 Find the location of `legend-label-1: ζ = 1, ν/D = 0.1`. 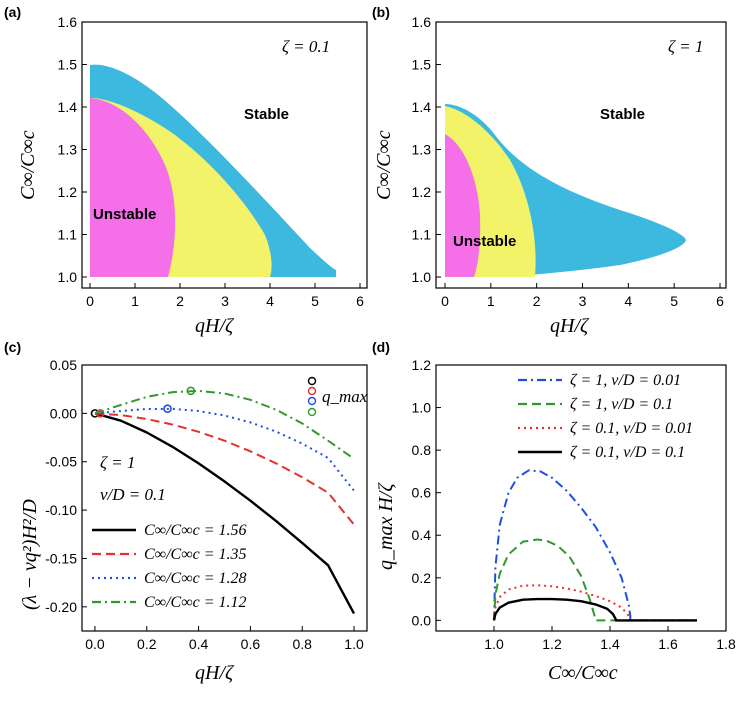

legend-label-1: ζ = 1, ν/D = 0.1 is located at coordinates (621, 404).